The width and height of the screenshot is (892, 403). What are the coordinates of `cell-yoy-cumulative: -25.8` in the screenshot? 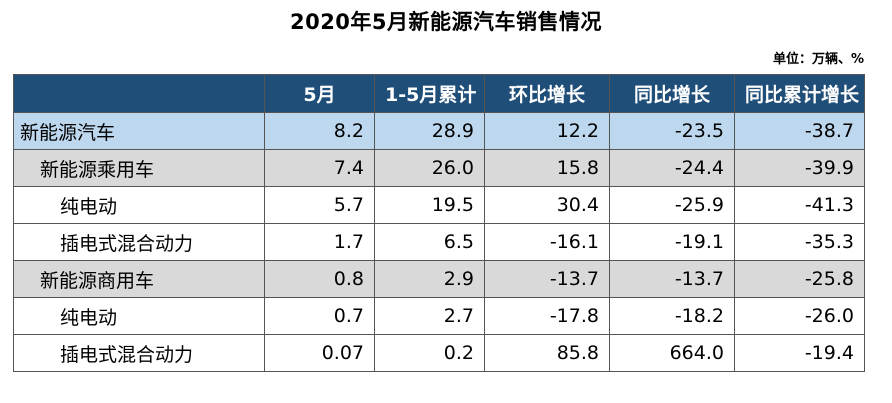 It's located at (799, 279).